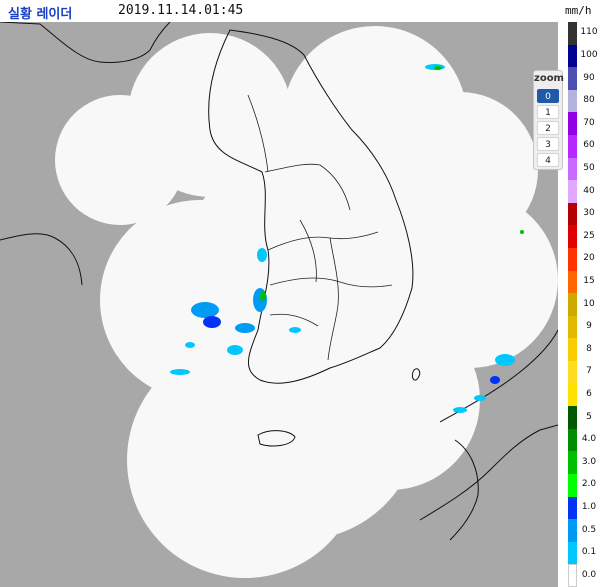 The width and height of the screenshot is (600, 587). Describe the element at coordinates (589, 213) in the screenshot. I see `legend-label: 30` at that location.